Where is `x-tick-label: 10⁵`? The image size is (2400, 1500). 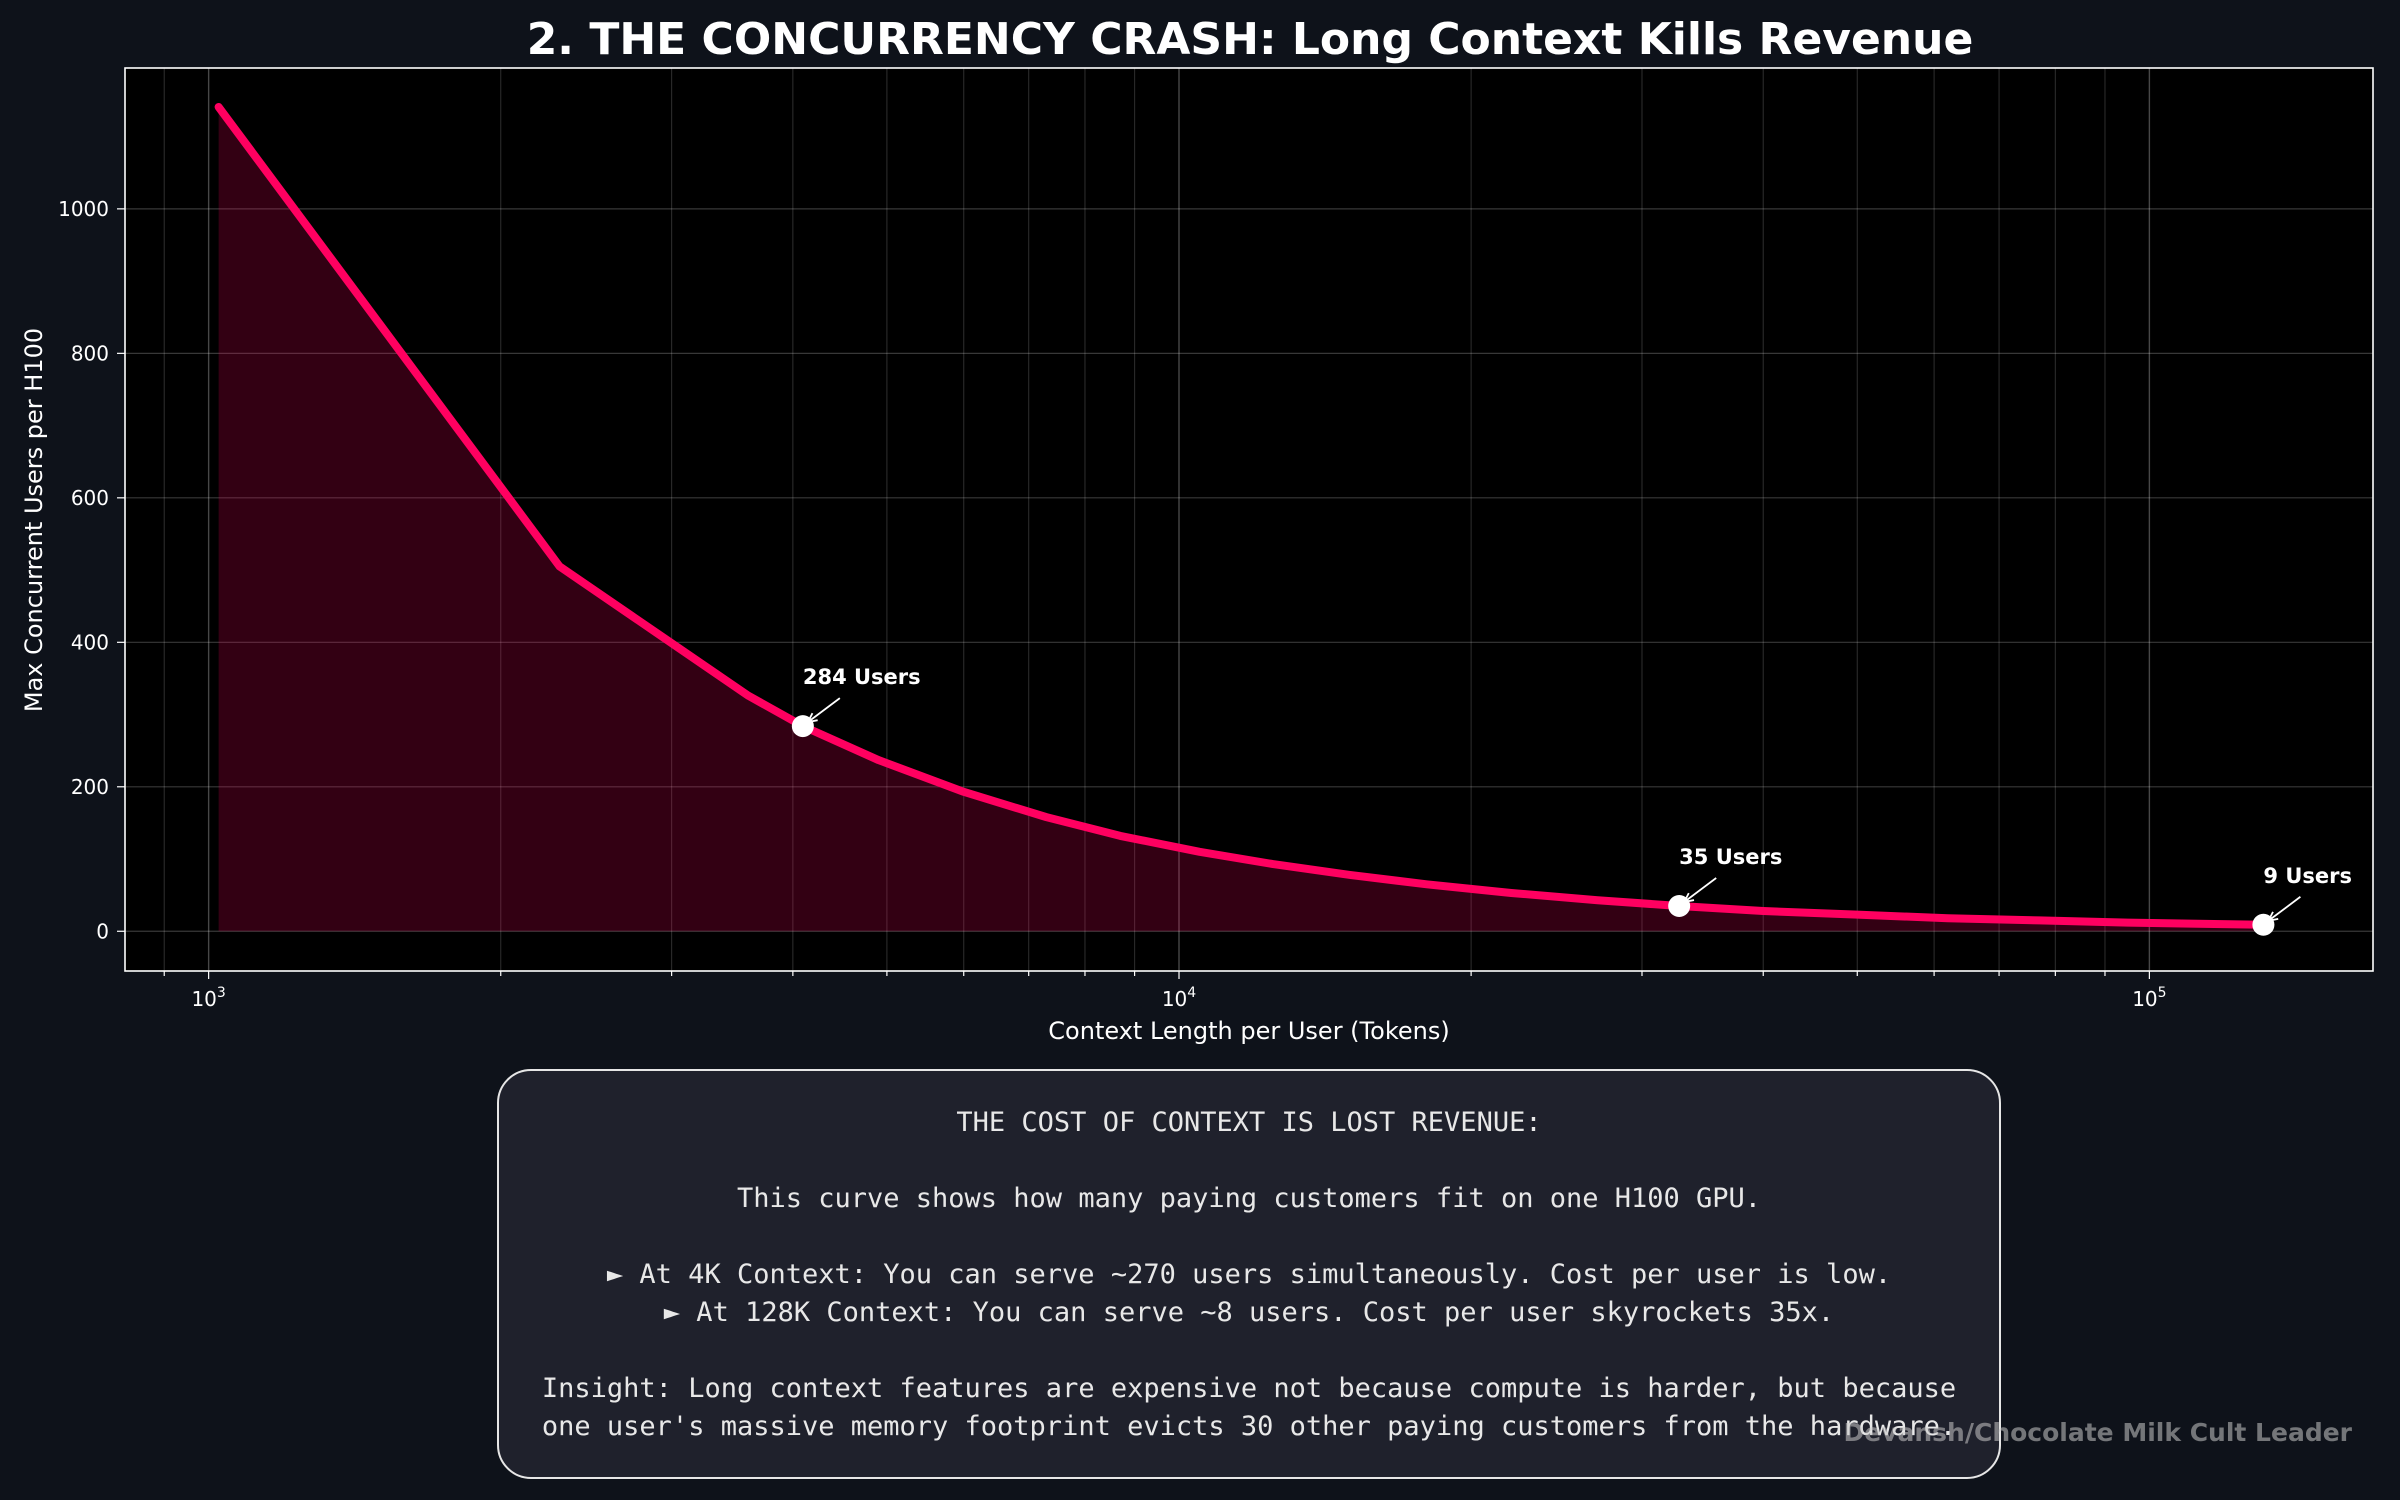
x-tick-label: 10⁵ is located at coordinates (2149, 998).